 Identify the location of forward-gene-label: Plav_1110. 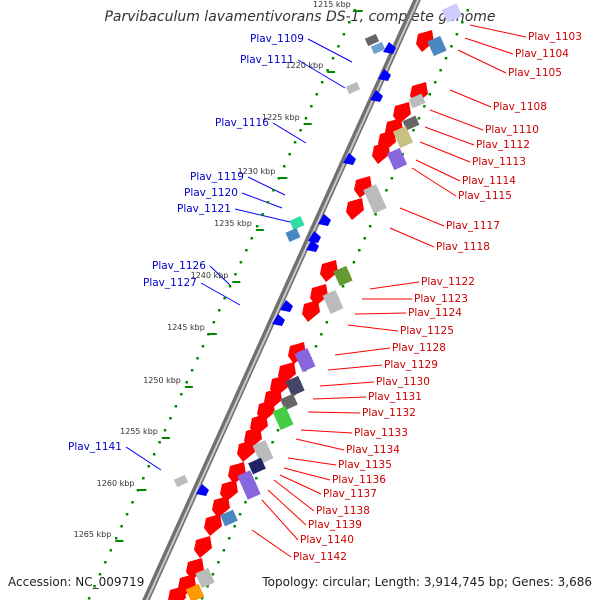
(512, 130).